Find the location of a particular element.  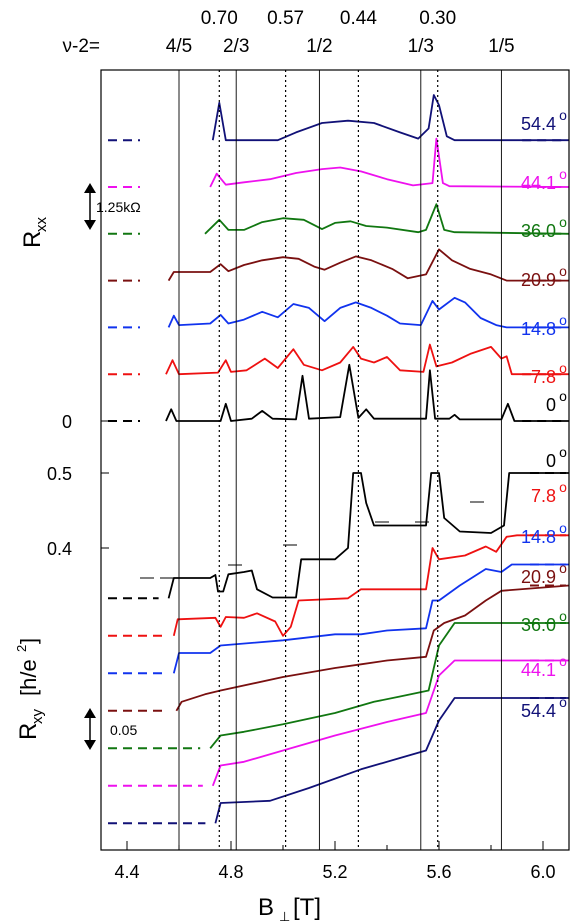

rxy-axis-label-subscript: xy is located at coordinates (37, 717).